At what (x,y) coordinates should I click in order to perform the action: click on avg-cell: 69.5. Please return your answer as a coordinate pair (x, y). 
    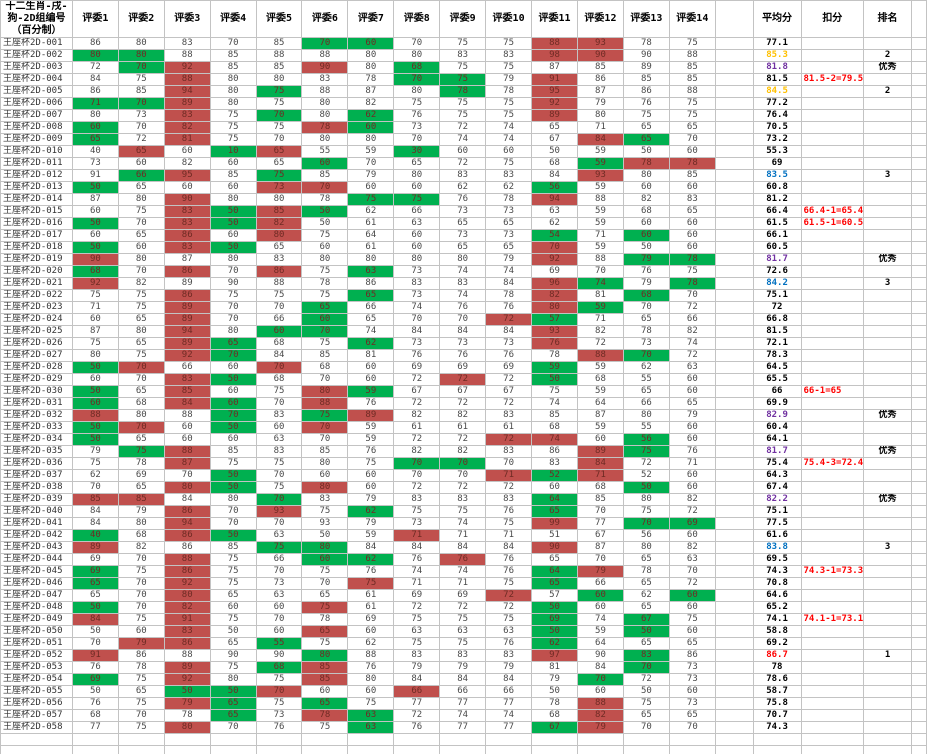
    Looking at the image, I should click on (777, 559).